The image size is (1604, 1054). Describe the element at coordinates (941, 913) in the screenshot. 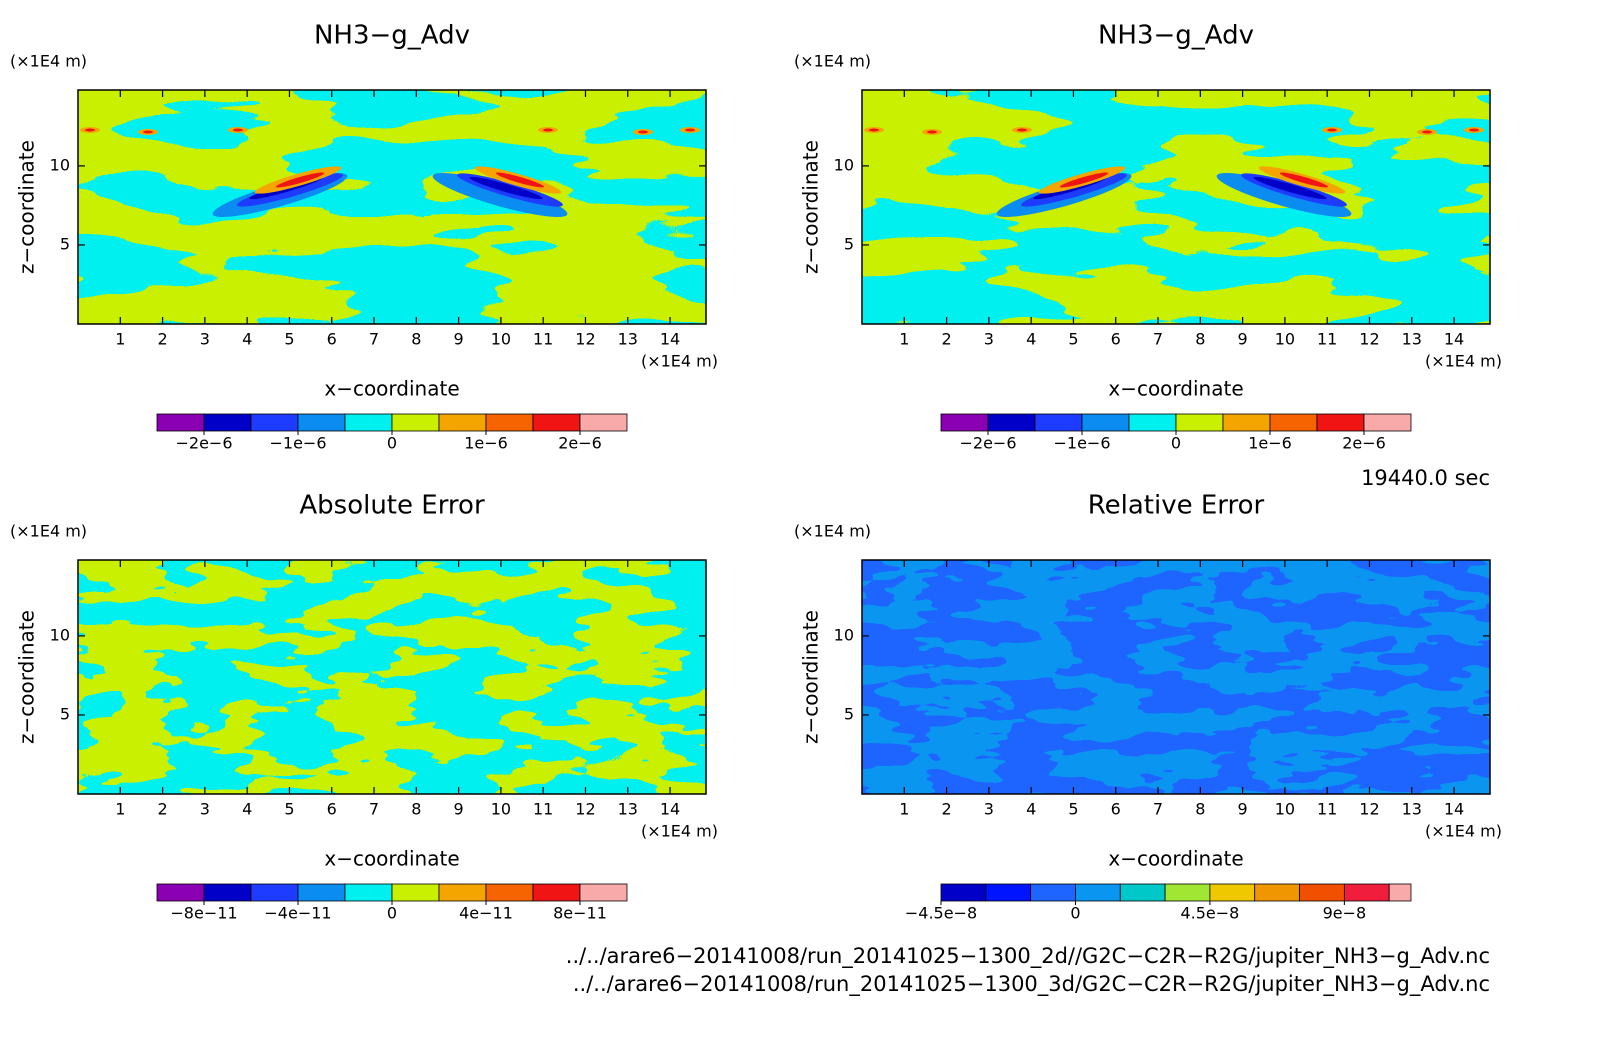

I see `colorbar-tick-label: −4.5e−8` at that location.